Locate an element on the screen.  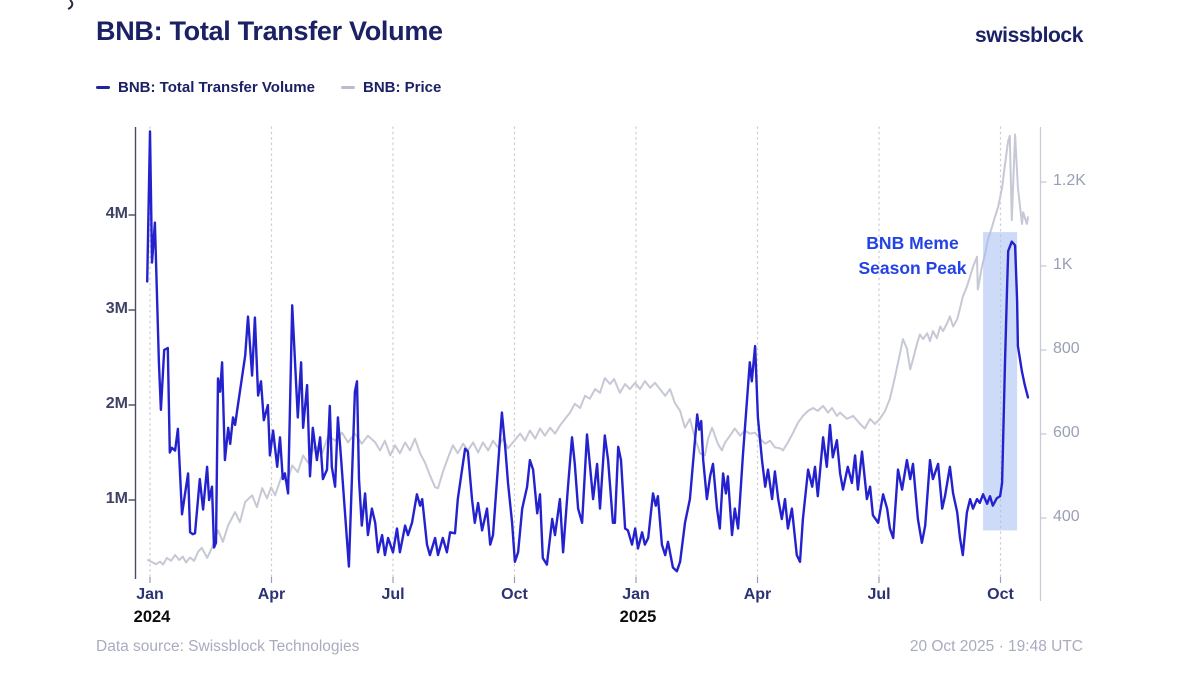
footer-data-source: Data source: Swissblock Technologies is located at coordinates (228, 646).